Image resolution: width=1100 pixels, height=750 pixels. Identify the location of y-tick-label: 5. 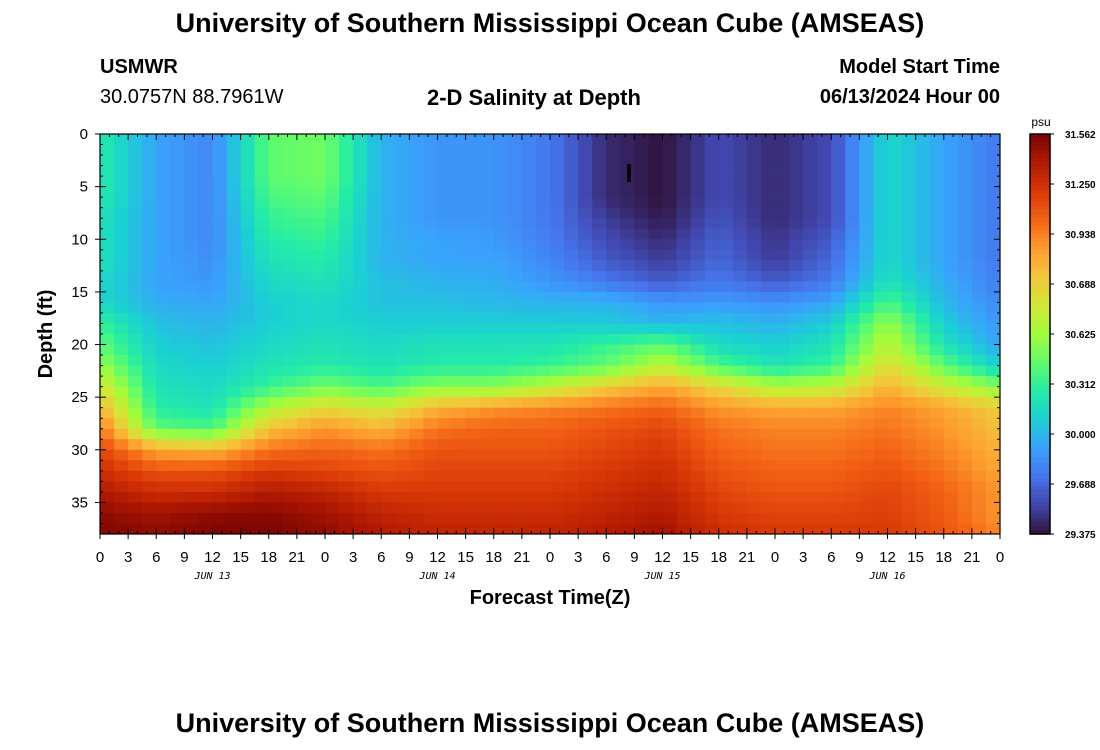
(84, 187).